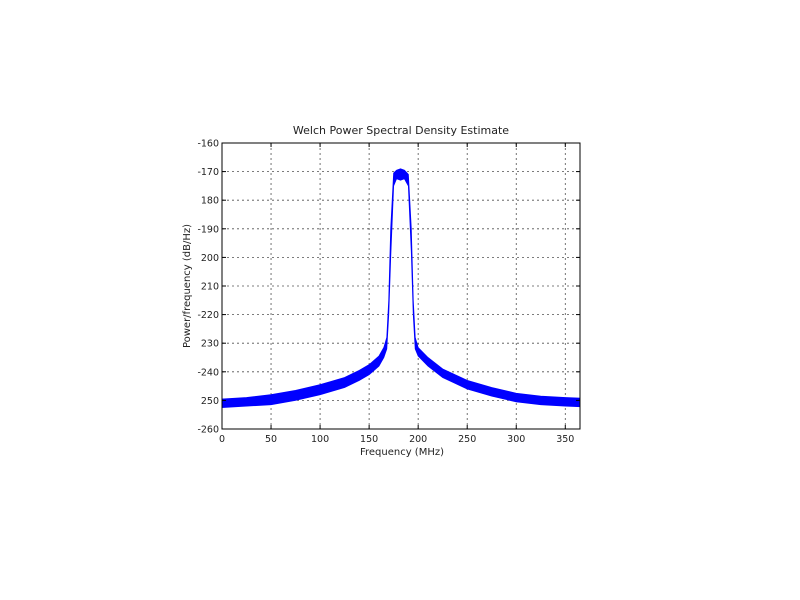  I want to click on x-tick-label: 0, so click(222, 439).